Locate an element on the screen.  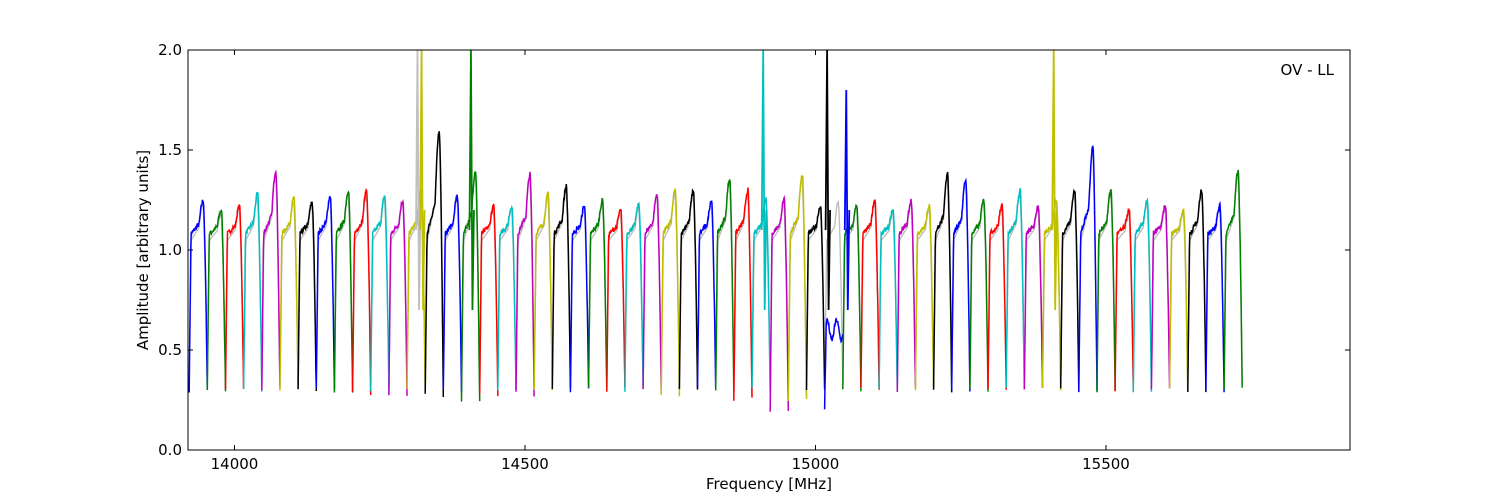
y-tick-label: 0.0 is located at coordinates (170, 450).